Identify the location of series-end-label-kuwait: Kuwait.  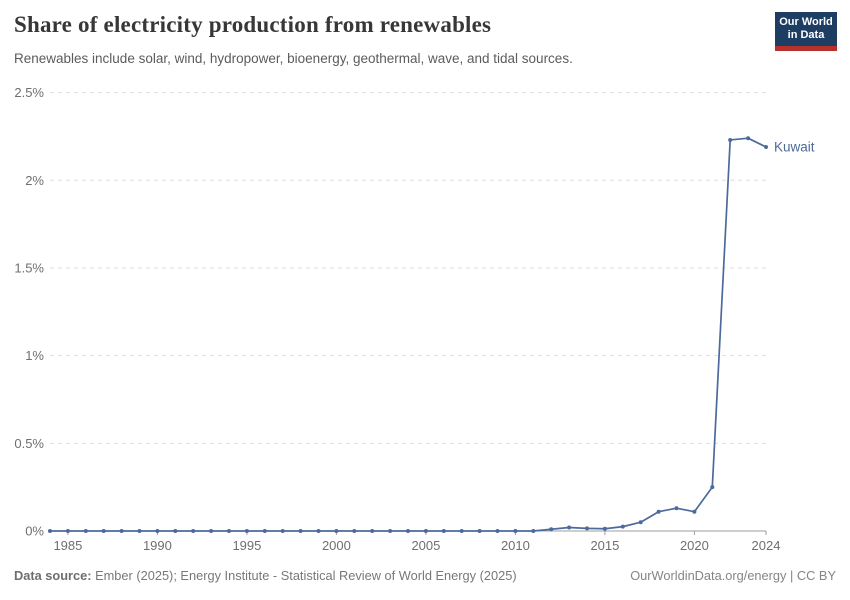
(794, 146).